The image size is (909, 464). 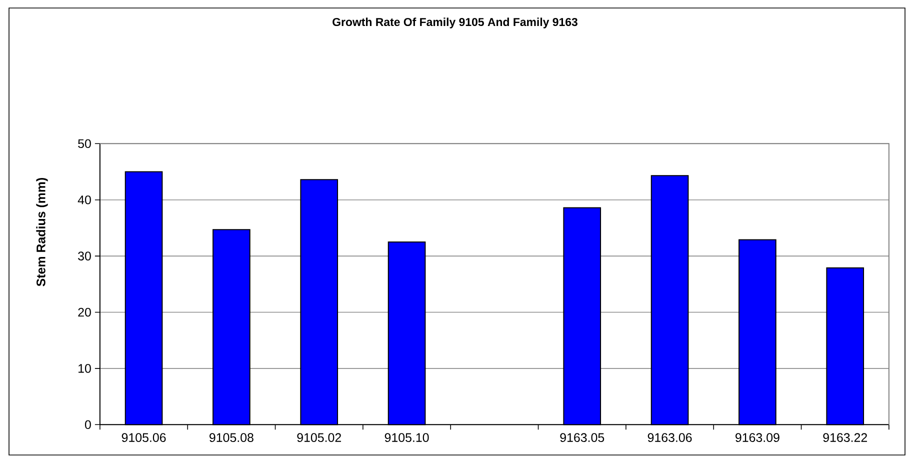 What do you see at coordinates (144, 437) in the screenshot?
I see `x-tick-label: 9105.06` at bounding box center [144, 437].